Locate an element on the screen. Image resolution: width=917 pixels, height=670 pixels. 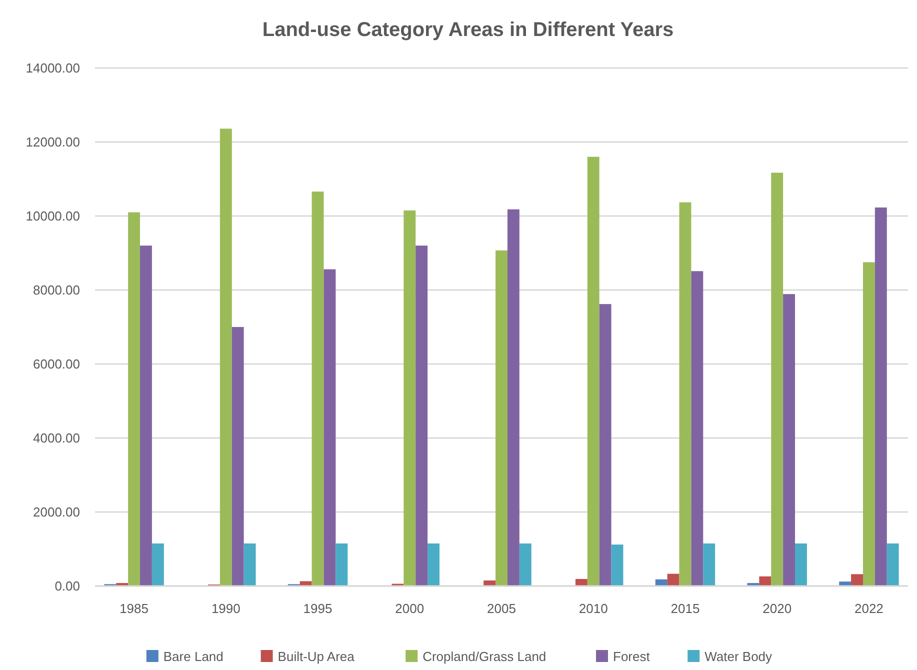
y-tick-label: 12000.00 is located at coordinates (53, 142).